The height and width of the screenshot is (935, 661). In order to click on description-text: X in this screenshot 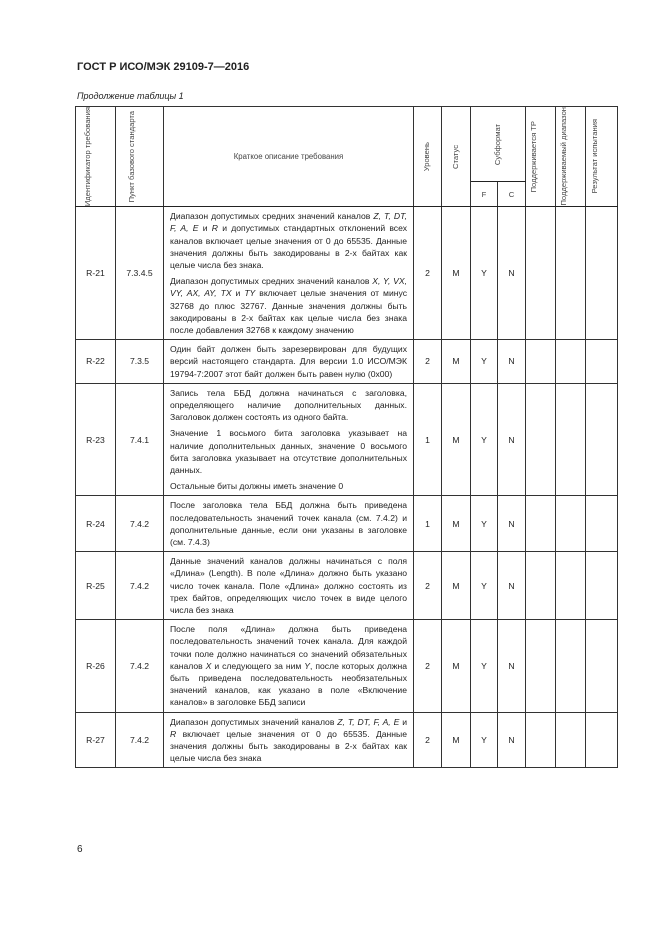, I will do `click(208, 665)`.